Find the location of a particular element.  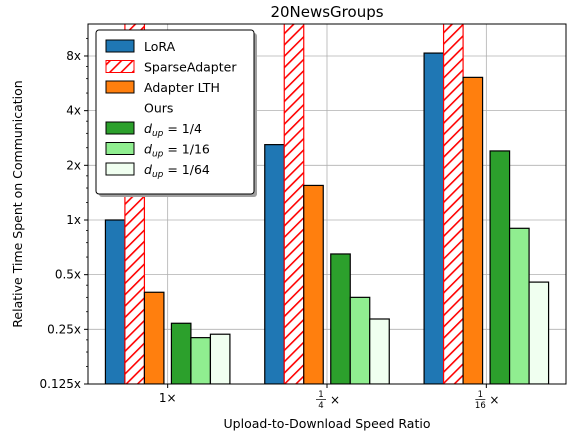

legend-label: dup = 1/4 is located at coordinates (173, 130).